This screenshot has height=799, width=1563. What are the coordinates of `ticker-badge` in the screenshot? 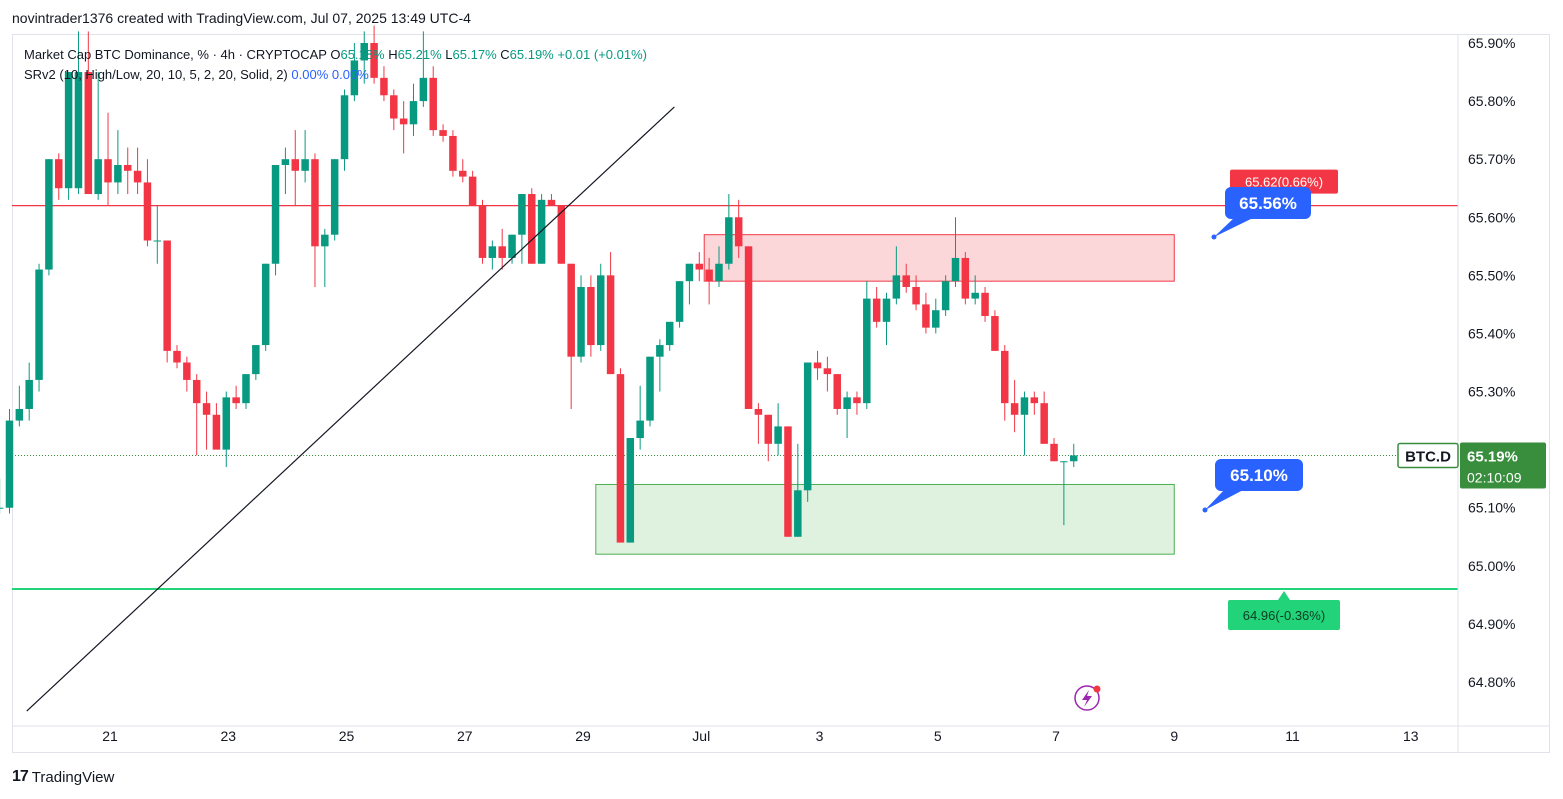 It's located at (1428, 455).